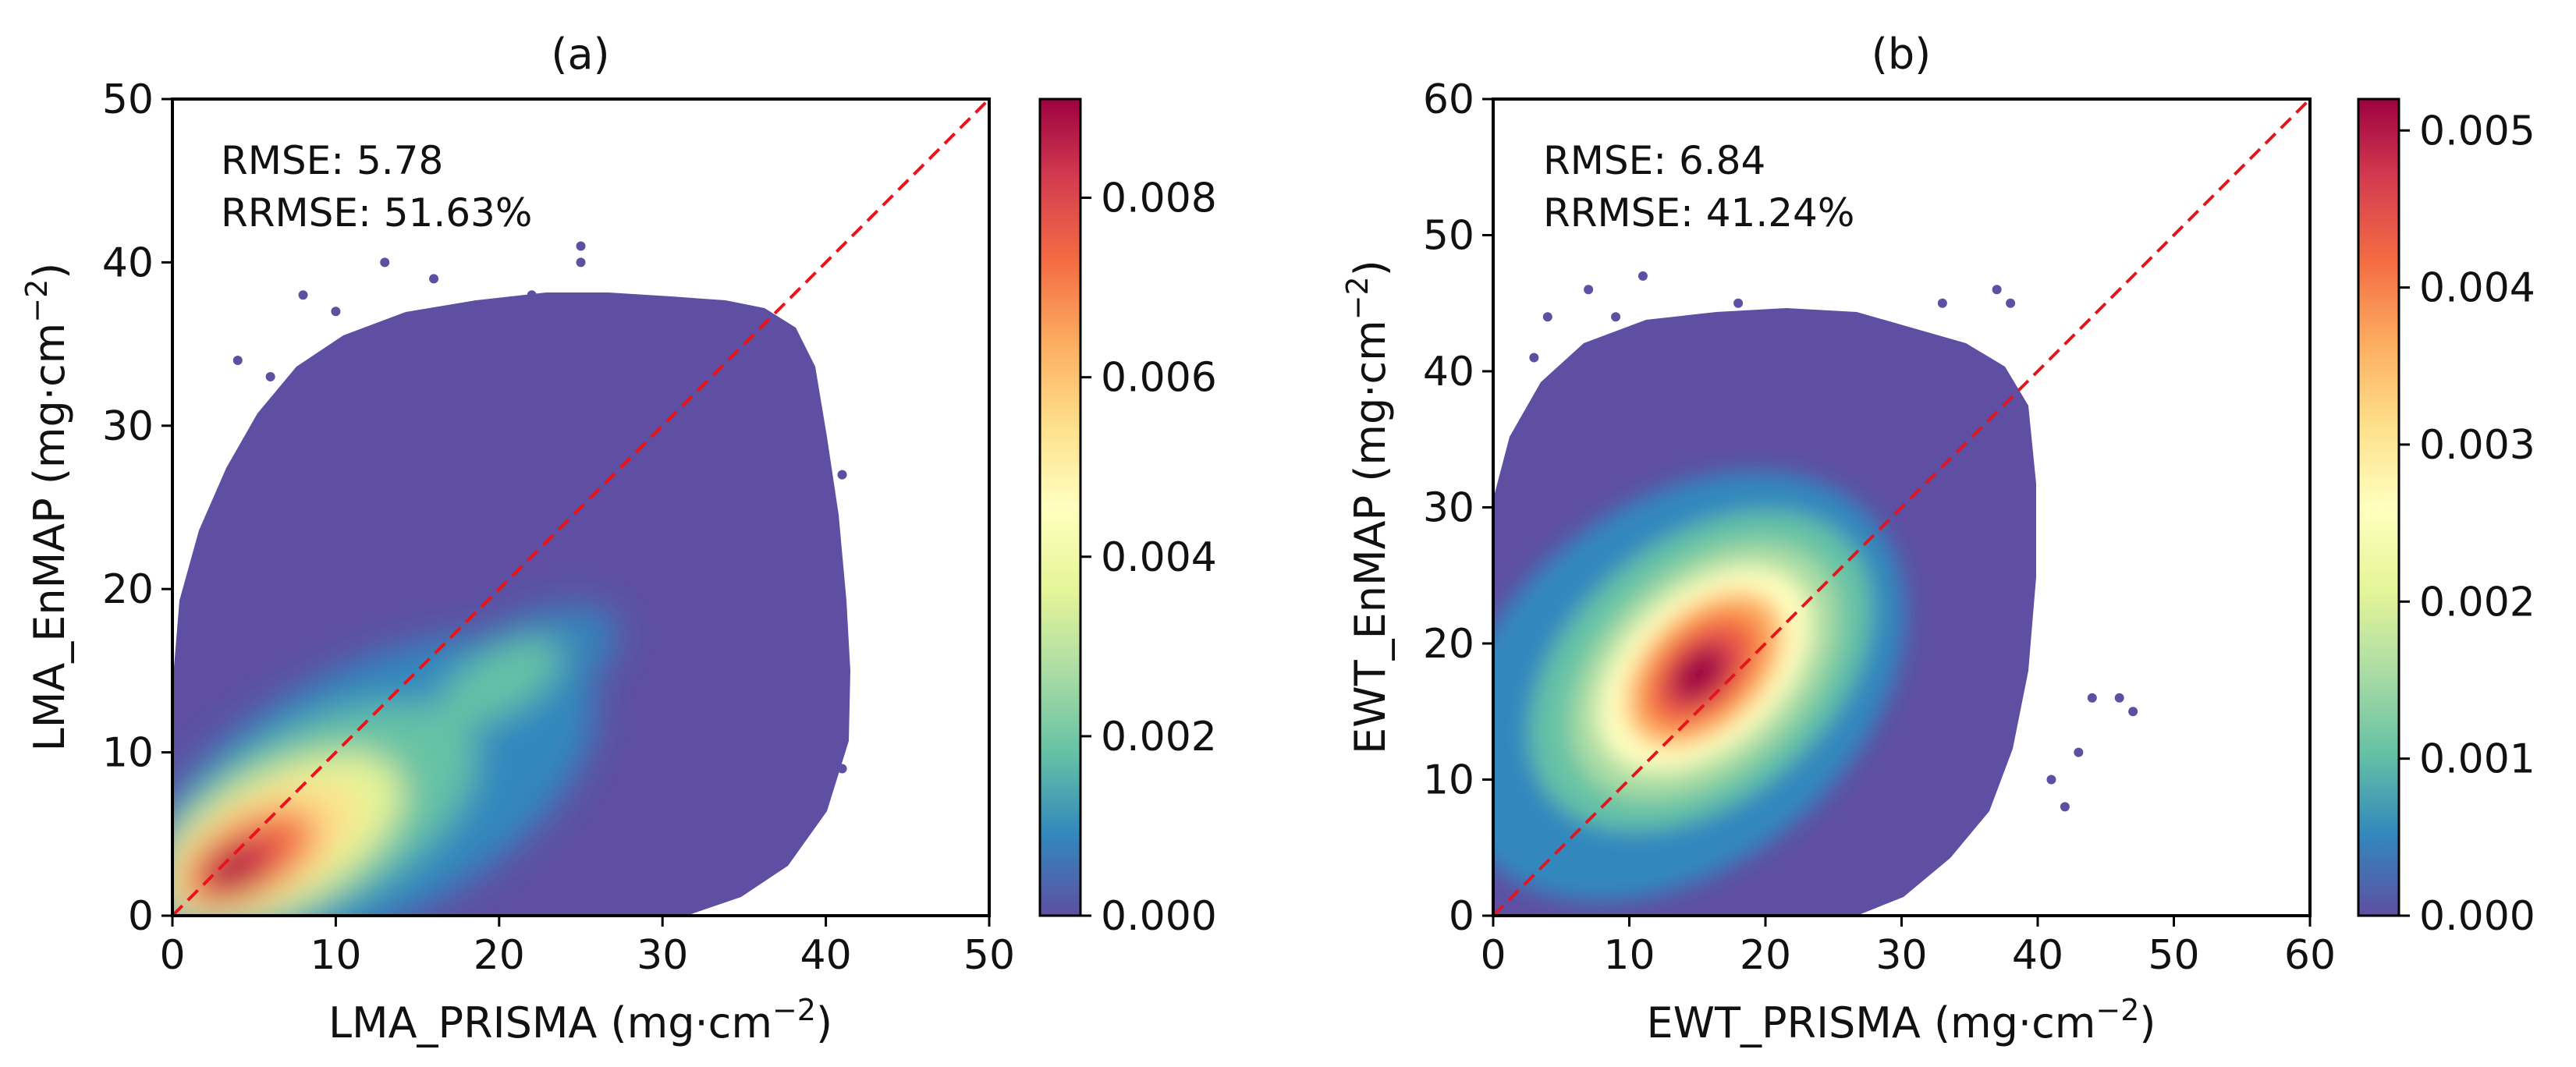 The height and width of the screenshot is (1067, 2576). Describe the element at coordinates (1901, 955) in the screenshot. I see `panel-b-x-tick-label: 30` at that location.